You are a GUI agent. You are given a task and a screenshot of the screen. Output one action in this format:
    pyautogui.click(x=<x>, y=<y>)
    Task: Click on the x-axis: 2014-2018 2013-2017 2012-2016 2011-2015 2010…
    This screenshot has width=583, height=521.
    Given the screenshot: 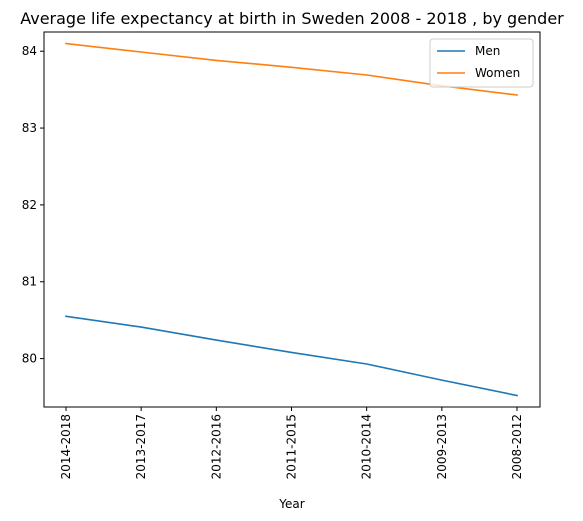 What is the action you would take?
    pyautogui.click(x=291, y=443)
    